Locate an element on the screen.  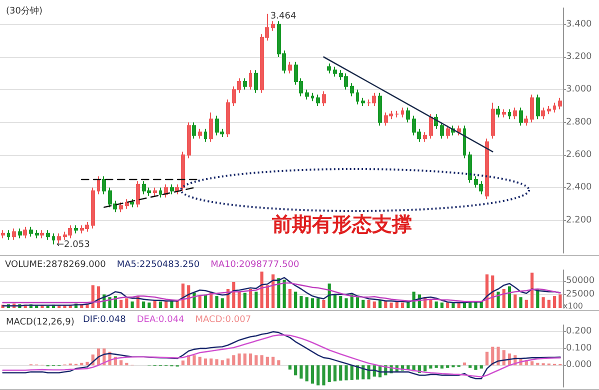
y-tick-label: 50000 is located at coordinates (580, 281).